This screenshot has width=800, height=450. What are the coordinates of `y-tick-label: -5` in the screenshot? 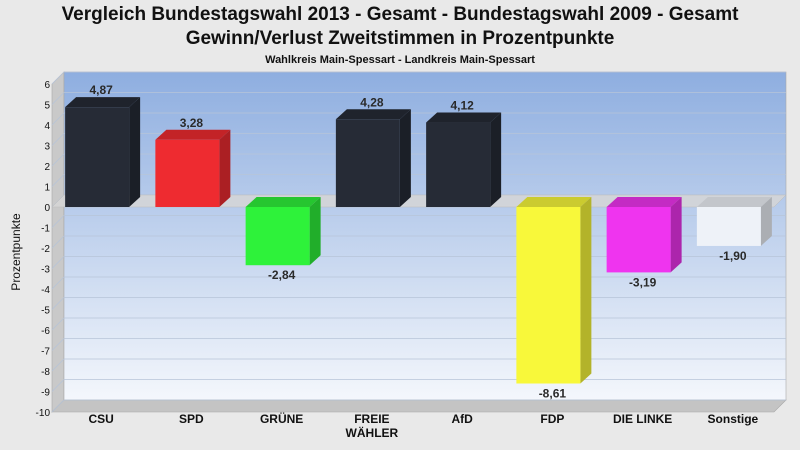 It's located at (45, 311).